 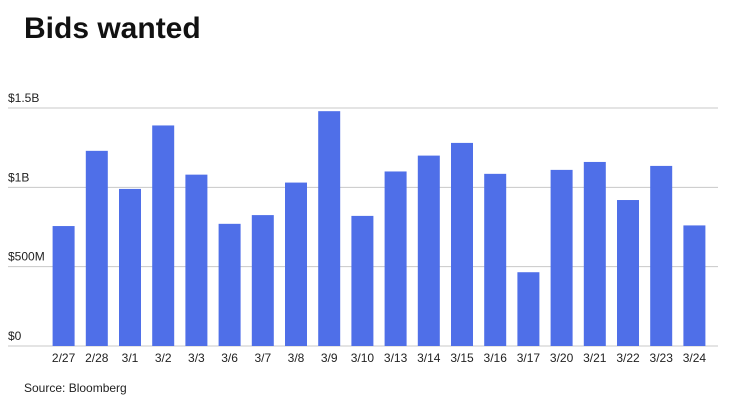 I want to click on x-tick-label: 3/1, so click(x=130, y=358).